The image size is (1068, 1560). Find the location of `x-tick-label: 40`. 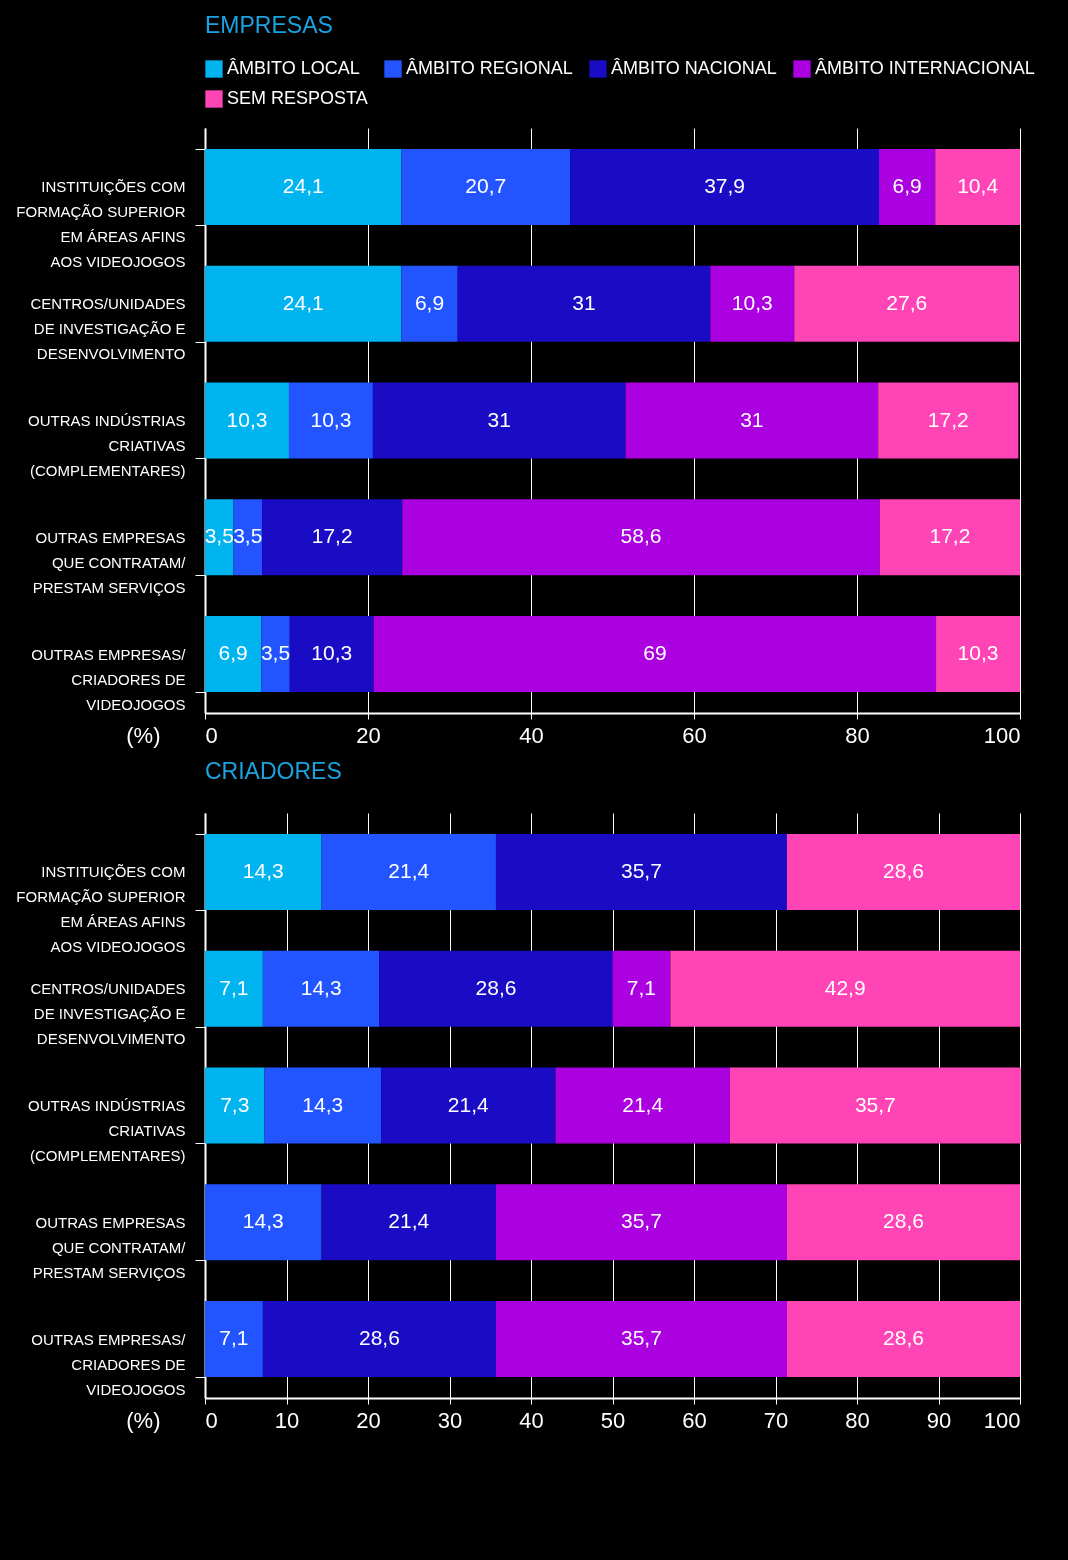

x-tick-label: 40 is located at coordinates (531, 735).